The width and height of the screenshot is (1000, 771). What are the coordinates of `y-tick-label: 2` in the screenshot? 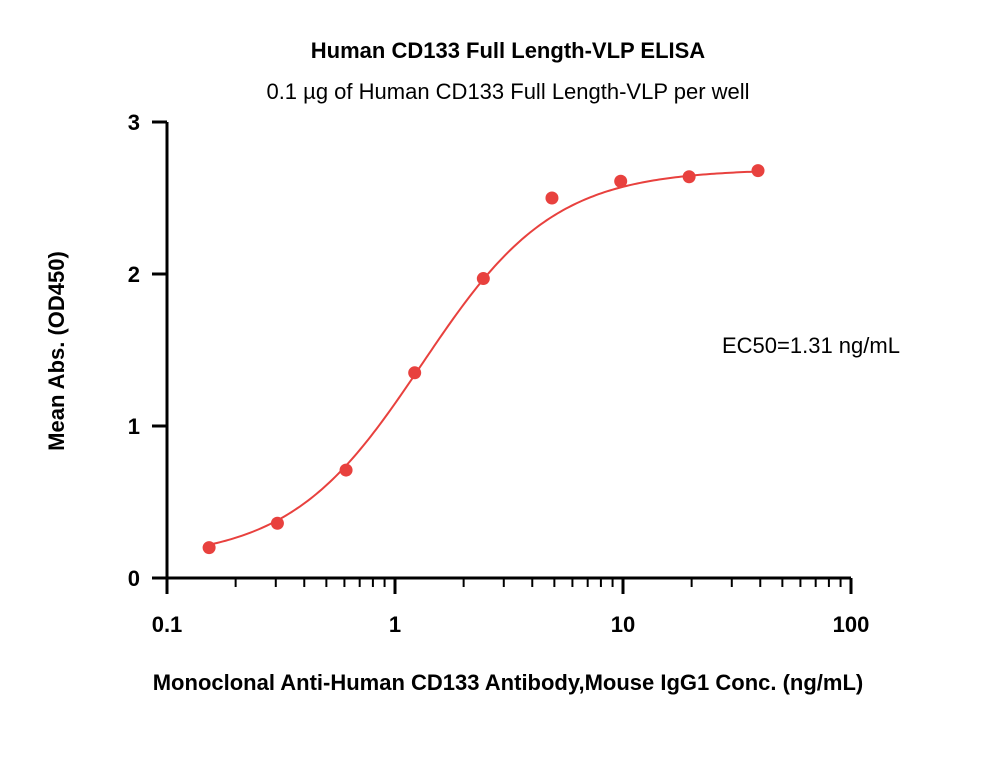 It's located at (134, 274).